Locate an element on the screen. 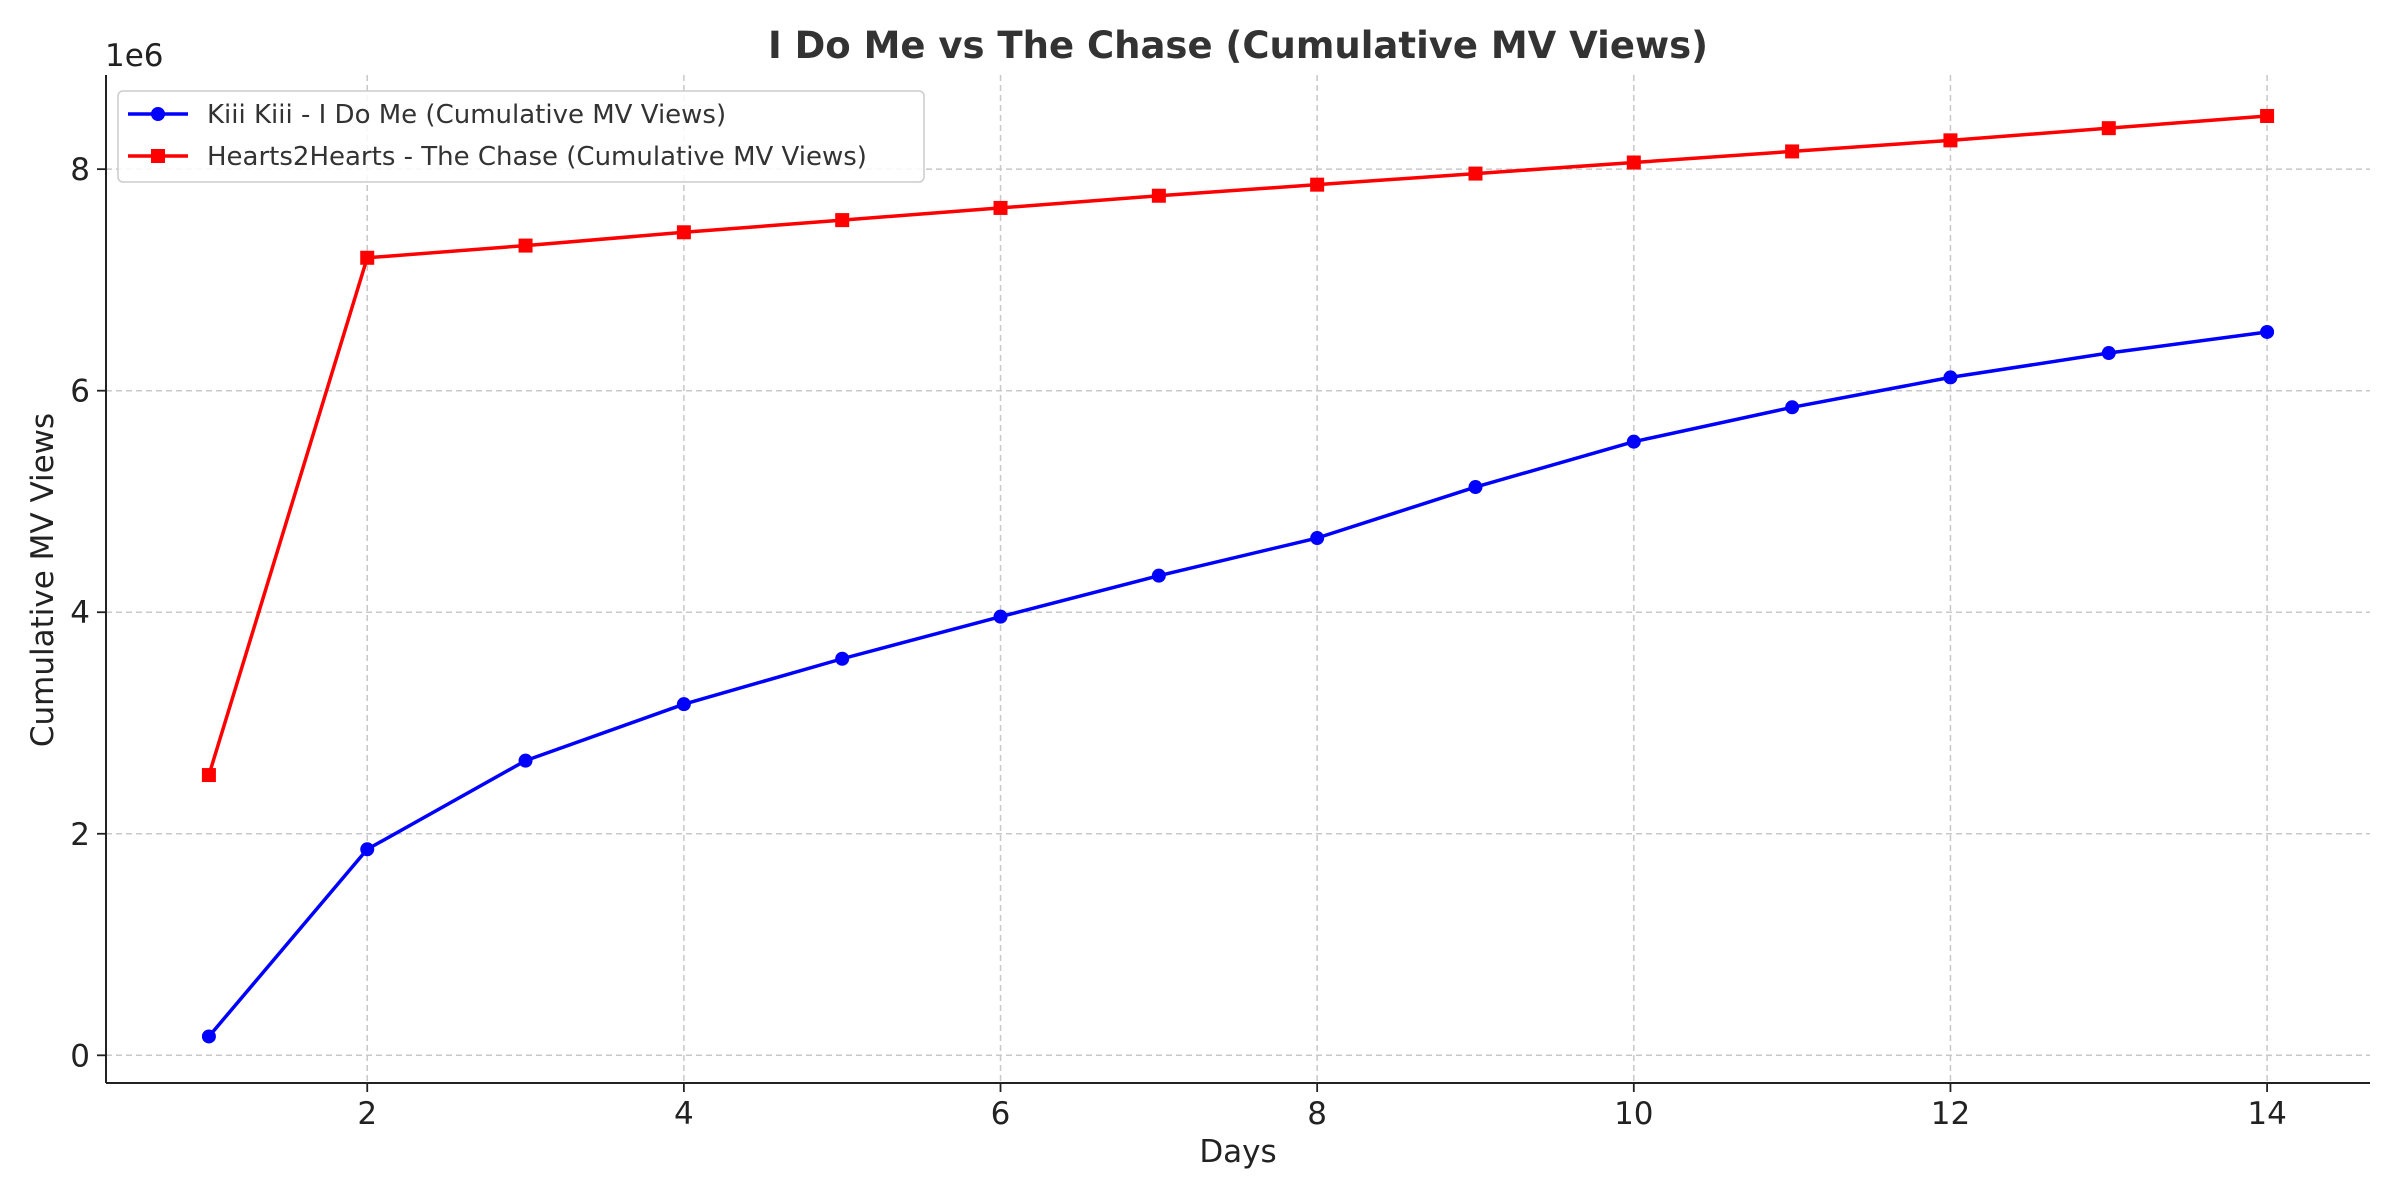 This screenshot has height=1200, width=2400. x-ticks: 2 4 6 8 10 12 14 is located at coordinates (1322, 1107).